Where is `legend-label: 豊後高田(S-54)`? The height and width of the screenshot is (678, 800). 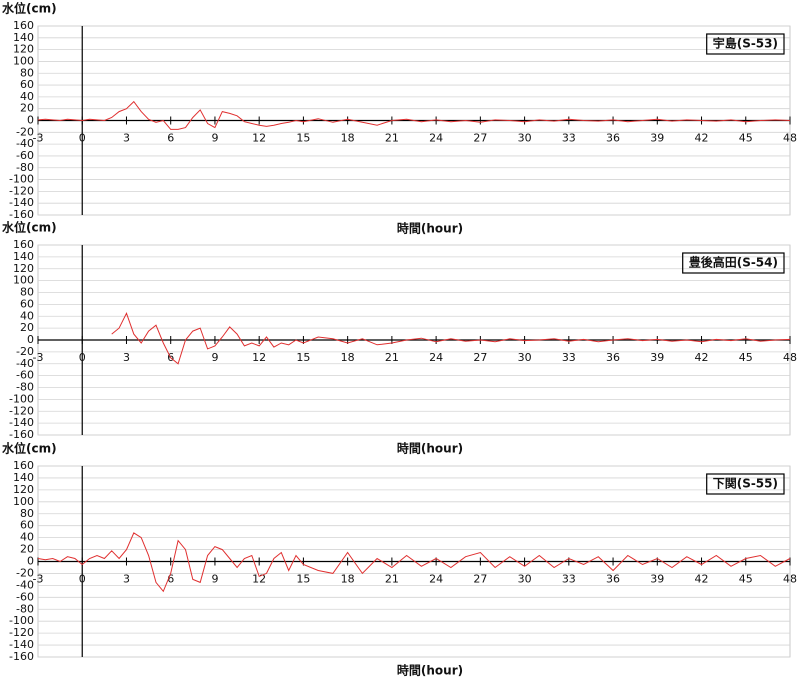 legend-label: 豊後高田(S-54) is located at coordinates (733, 262).